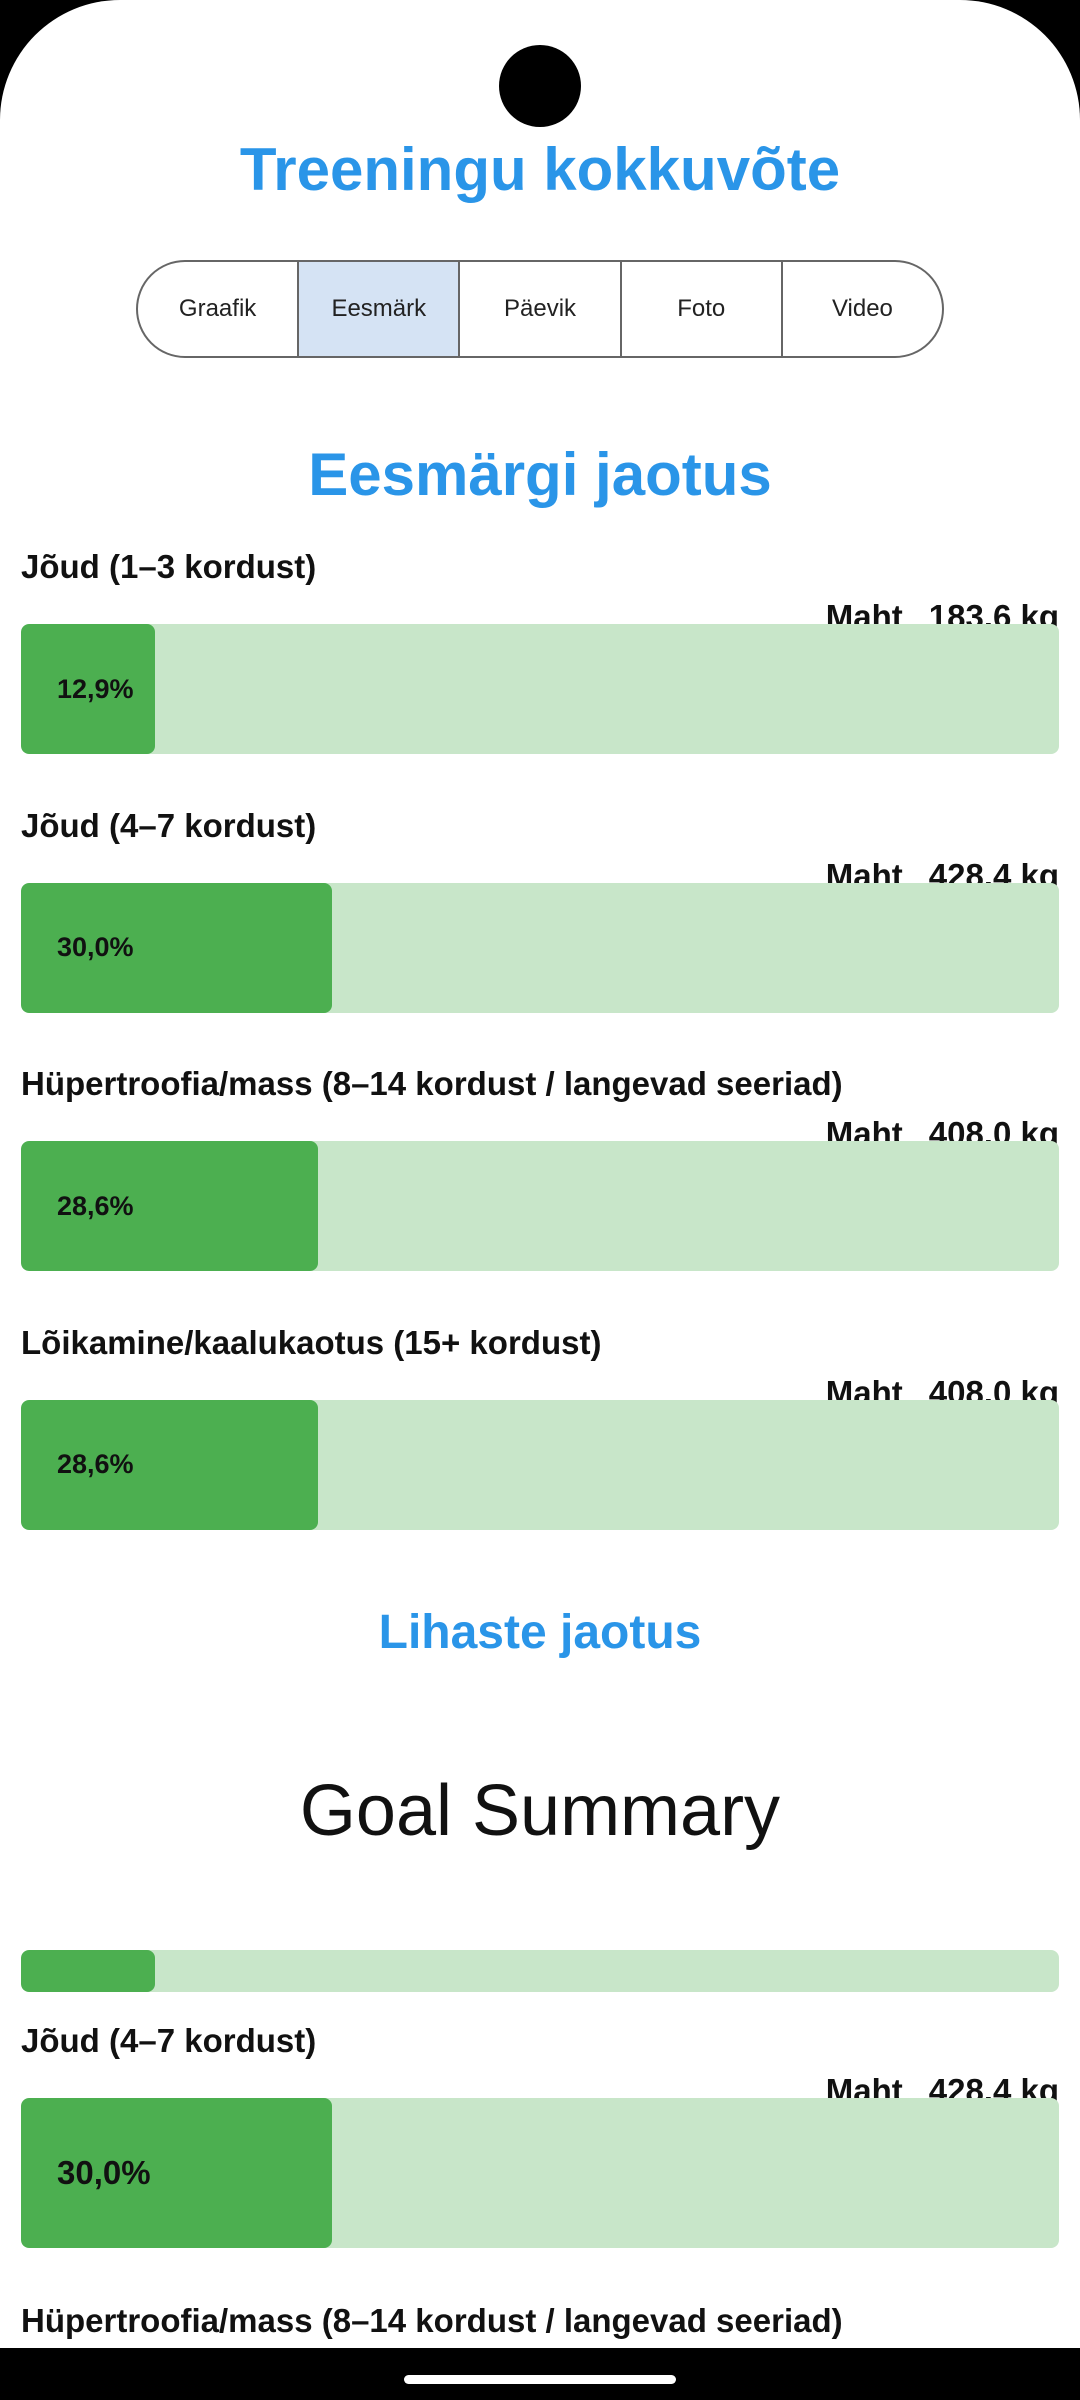  I want to click on tab: Eesmärk, so click(378, 309).